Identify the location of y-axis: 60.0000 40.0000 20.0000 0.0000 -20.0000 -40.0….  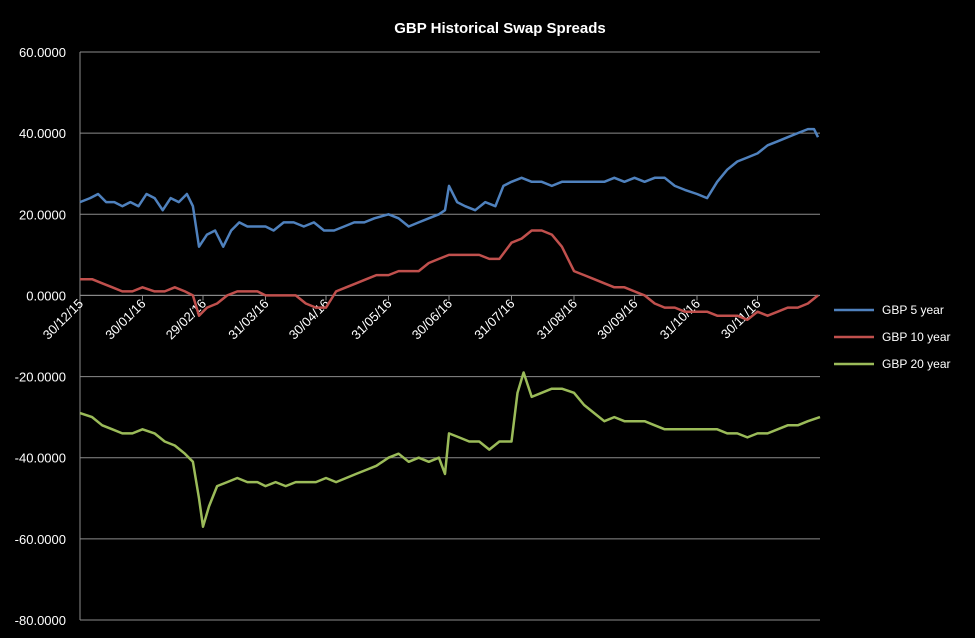
(48, 336).